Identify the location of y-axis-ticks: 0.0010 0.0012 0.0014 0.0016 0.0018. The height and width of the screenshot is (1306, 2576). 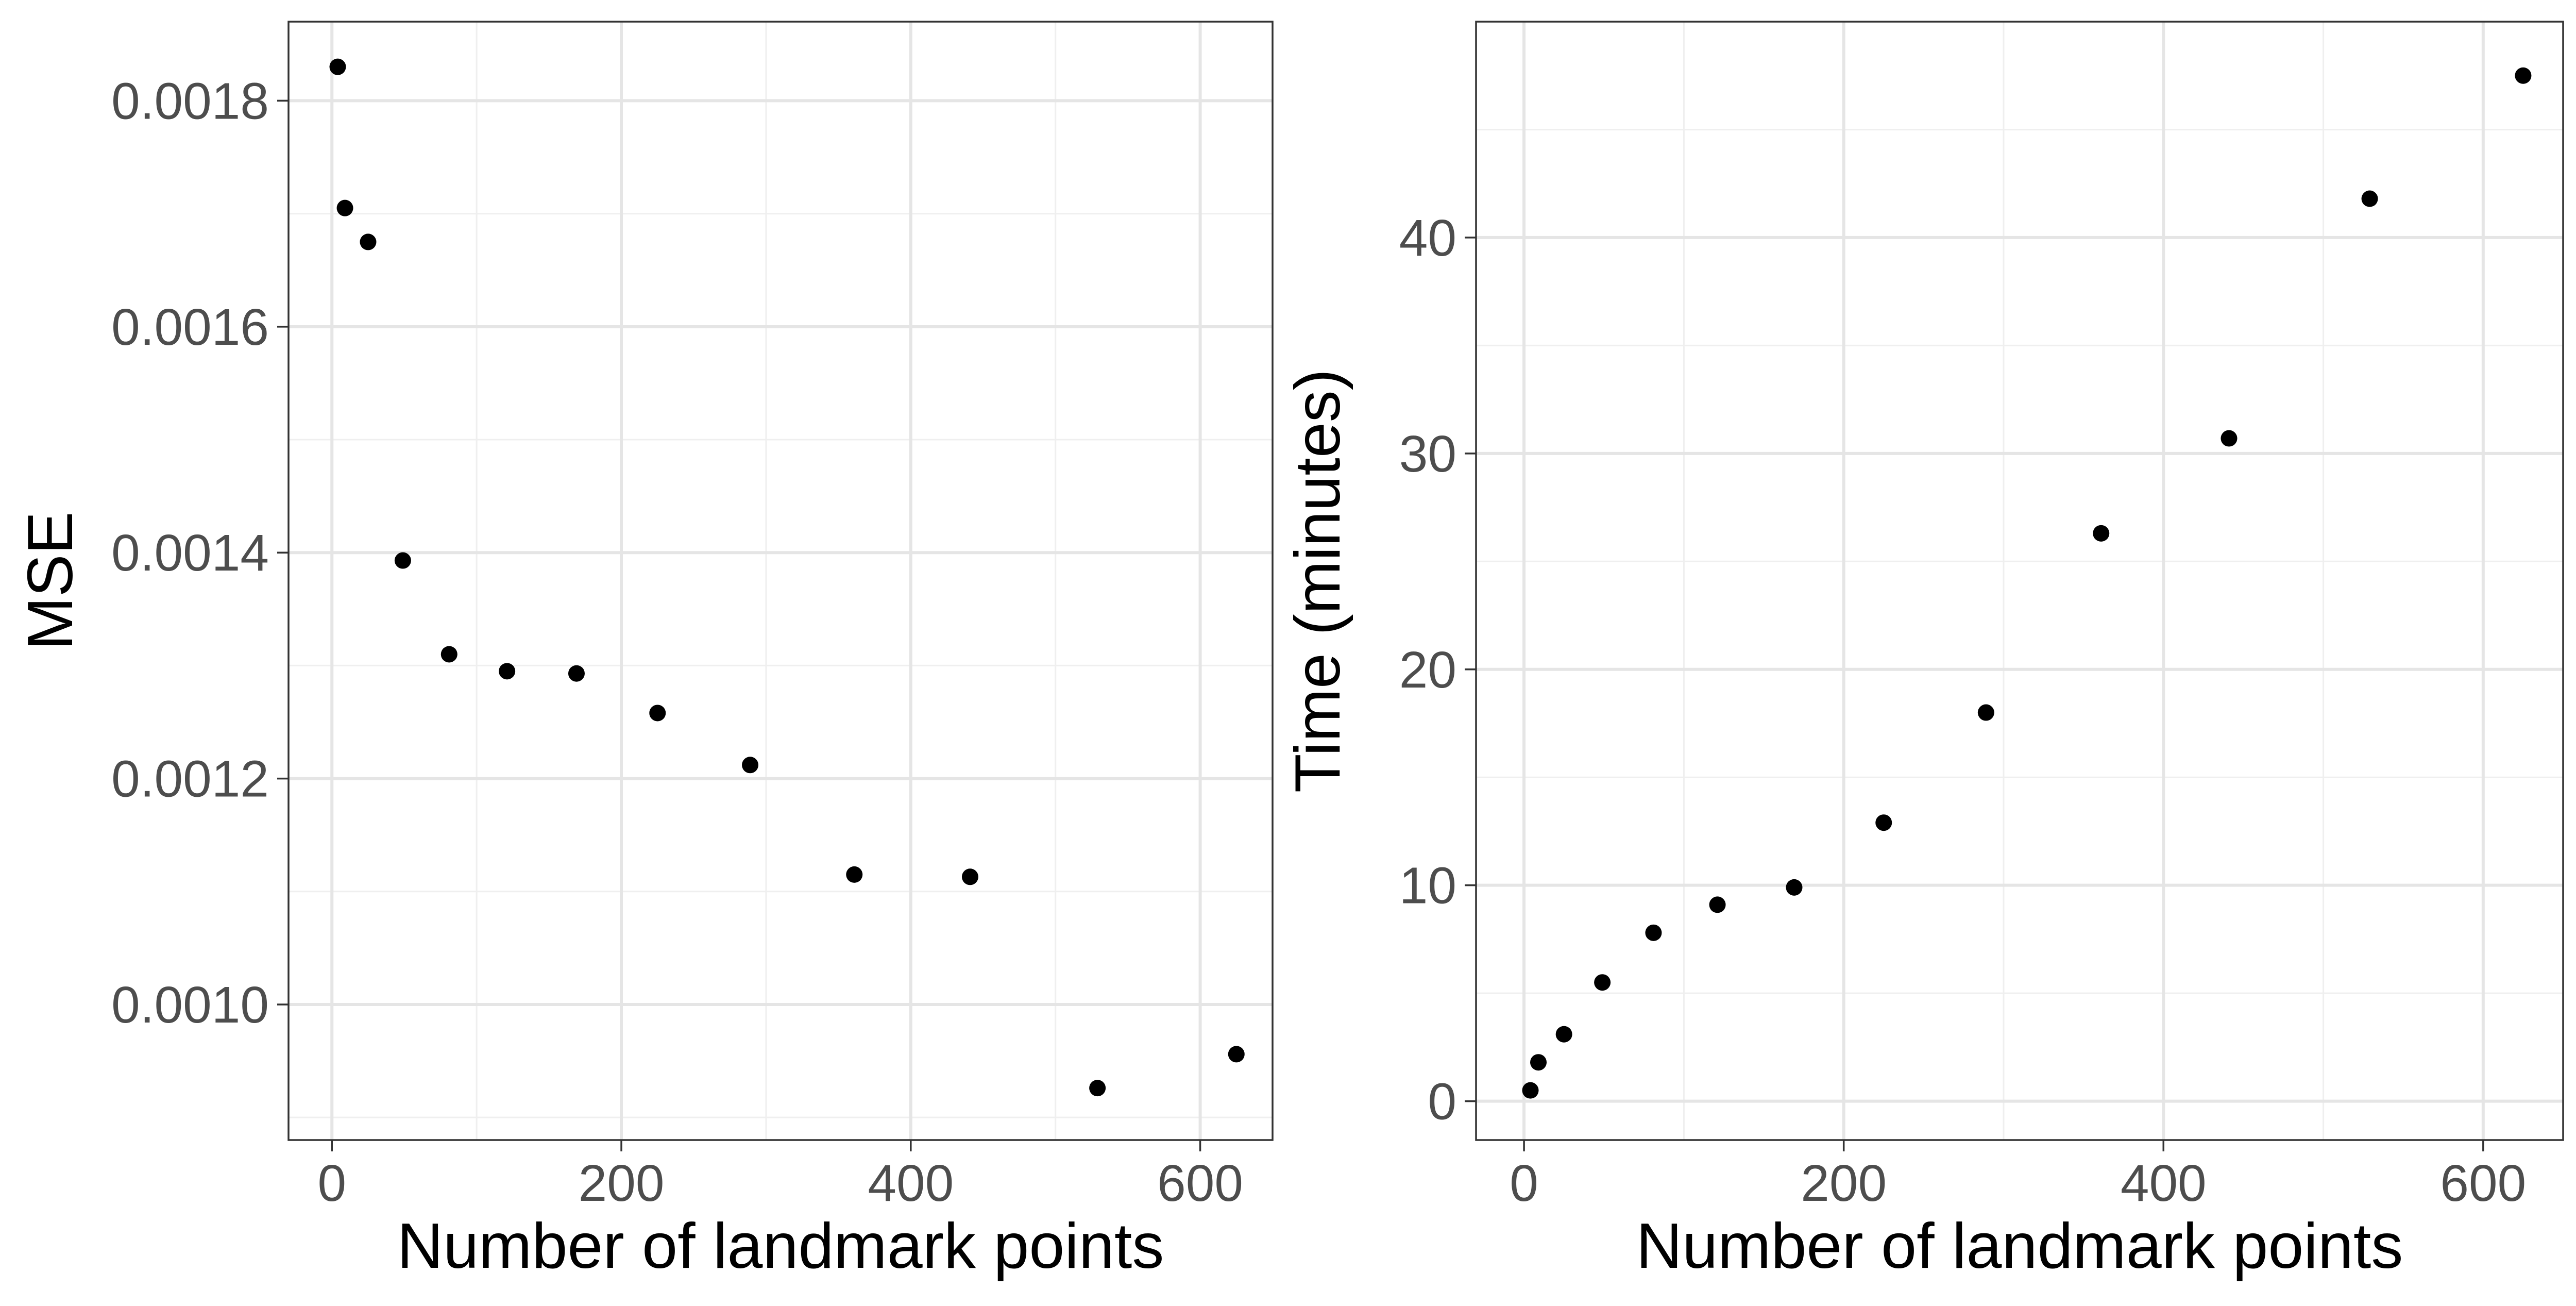
(200, 553).